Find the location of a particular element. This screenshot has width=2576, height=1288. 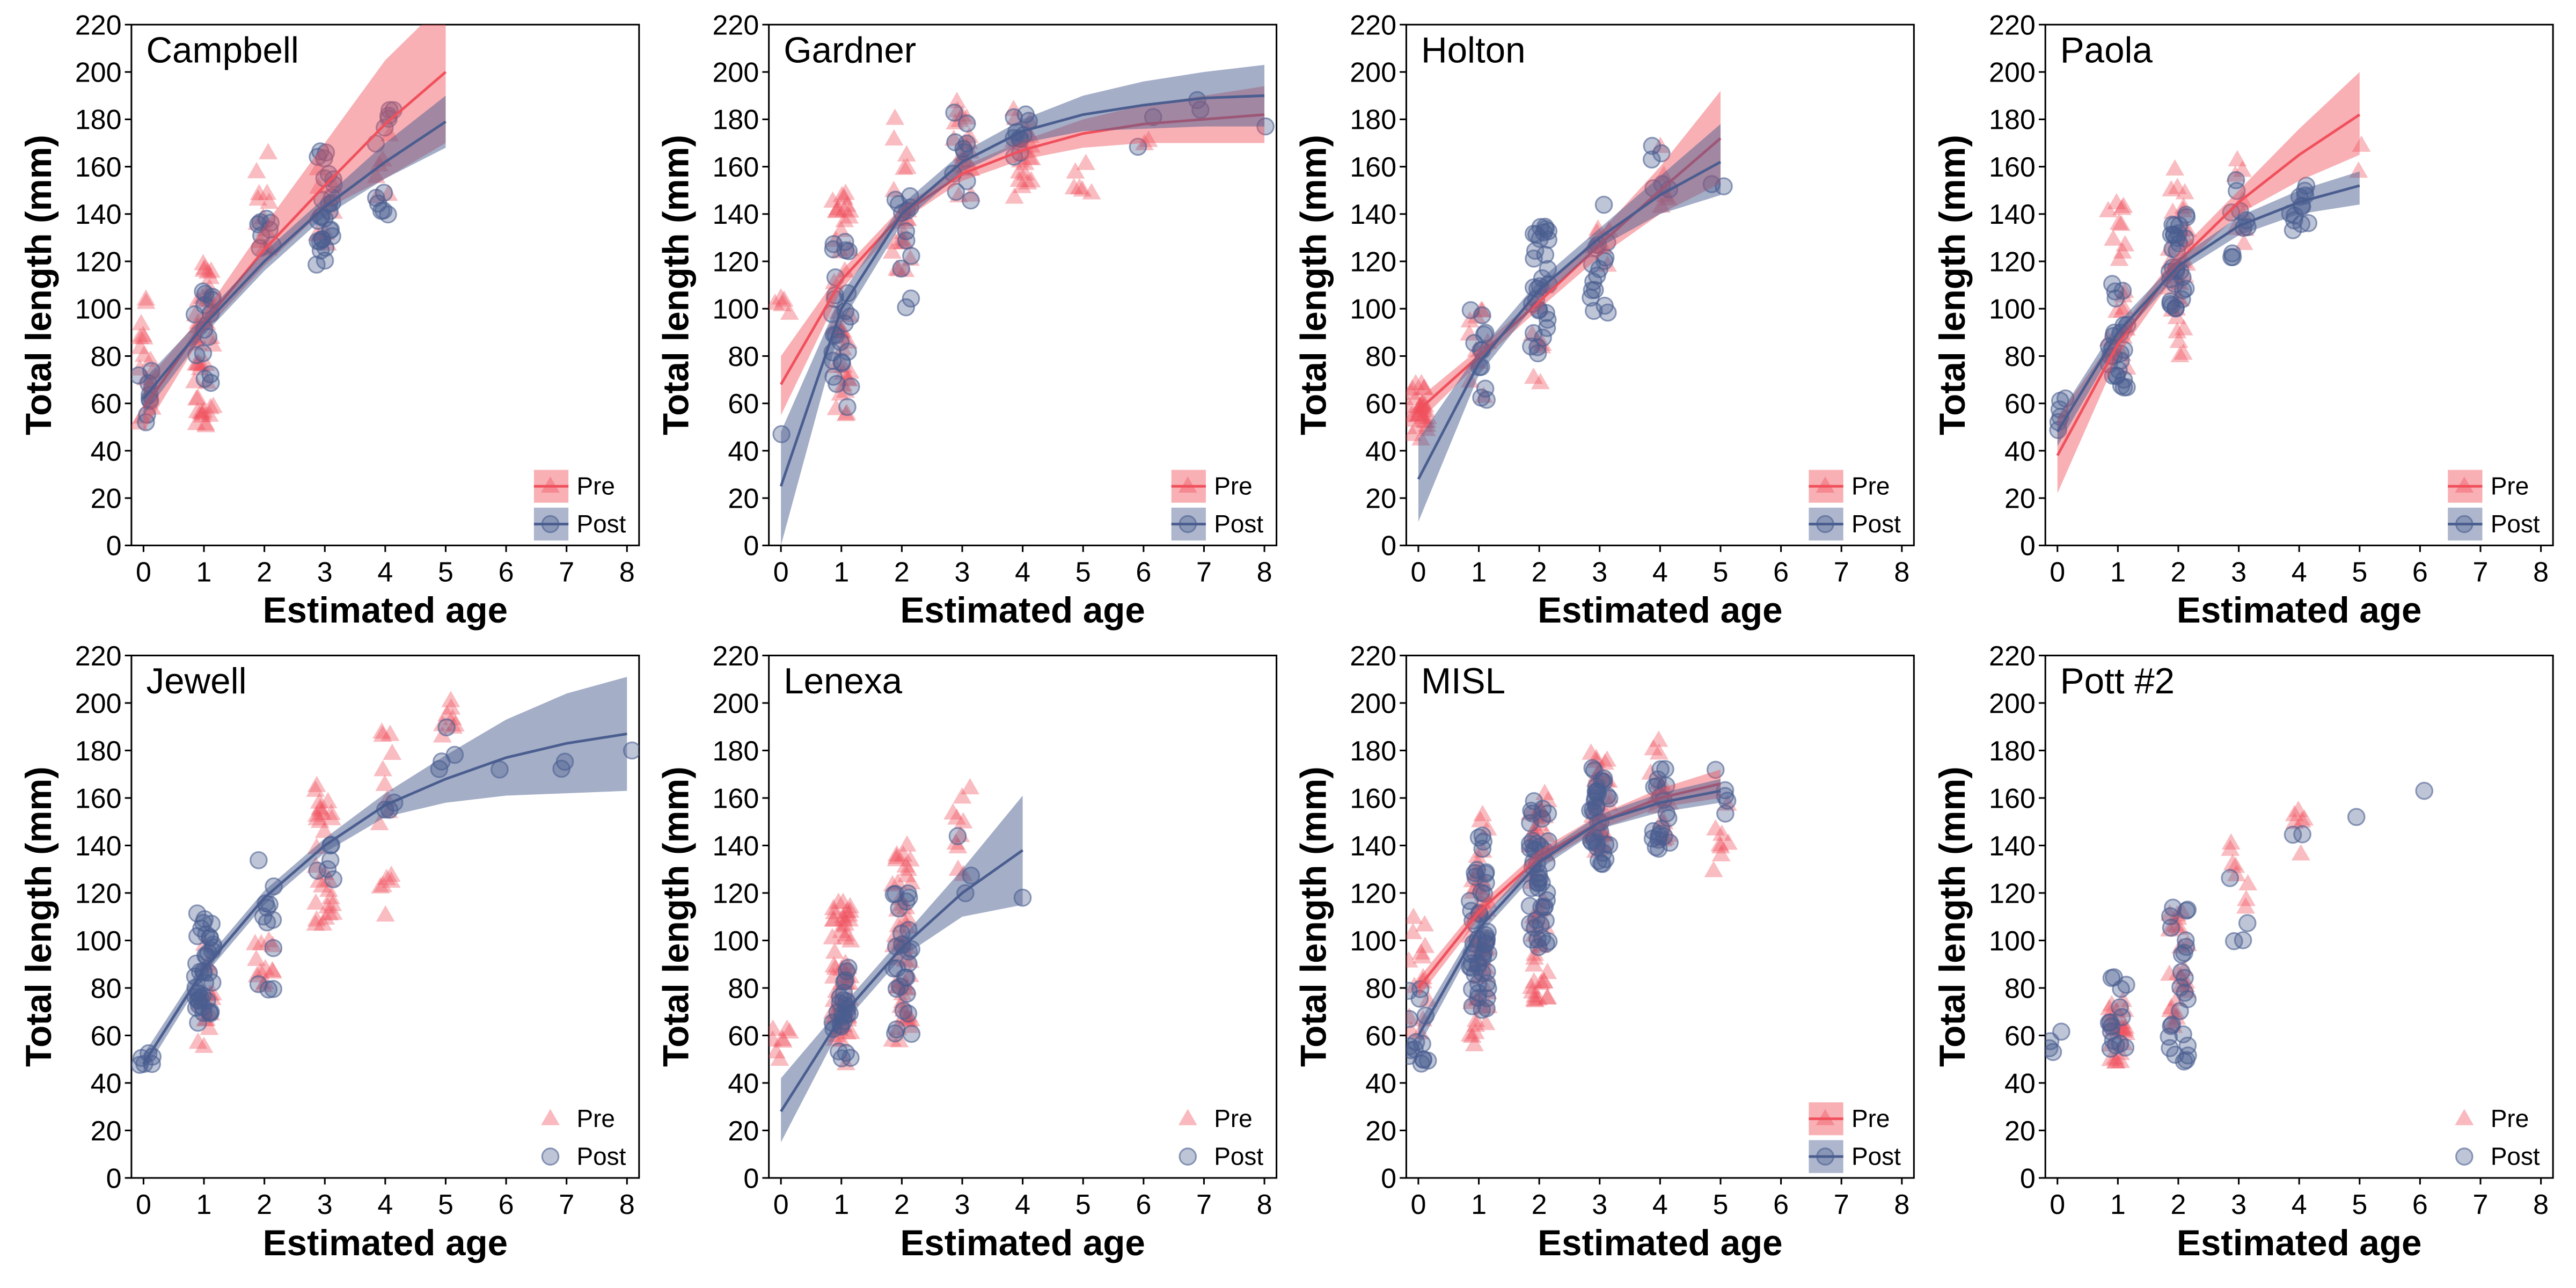

legend-marker-post is located at coordinates (1188, 524).